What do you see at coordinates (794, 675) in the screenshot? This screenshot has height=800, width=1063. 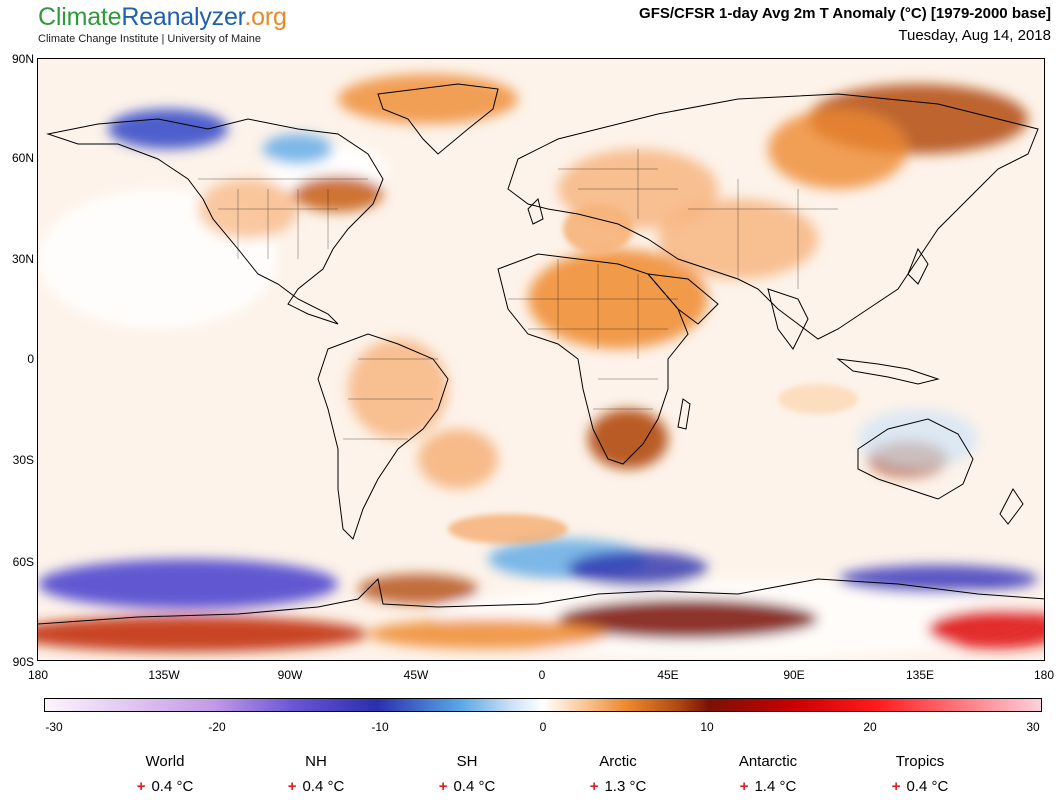 I see `lon-label-90e: 90E` at bounding box center [794, 675].